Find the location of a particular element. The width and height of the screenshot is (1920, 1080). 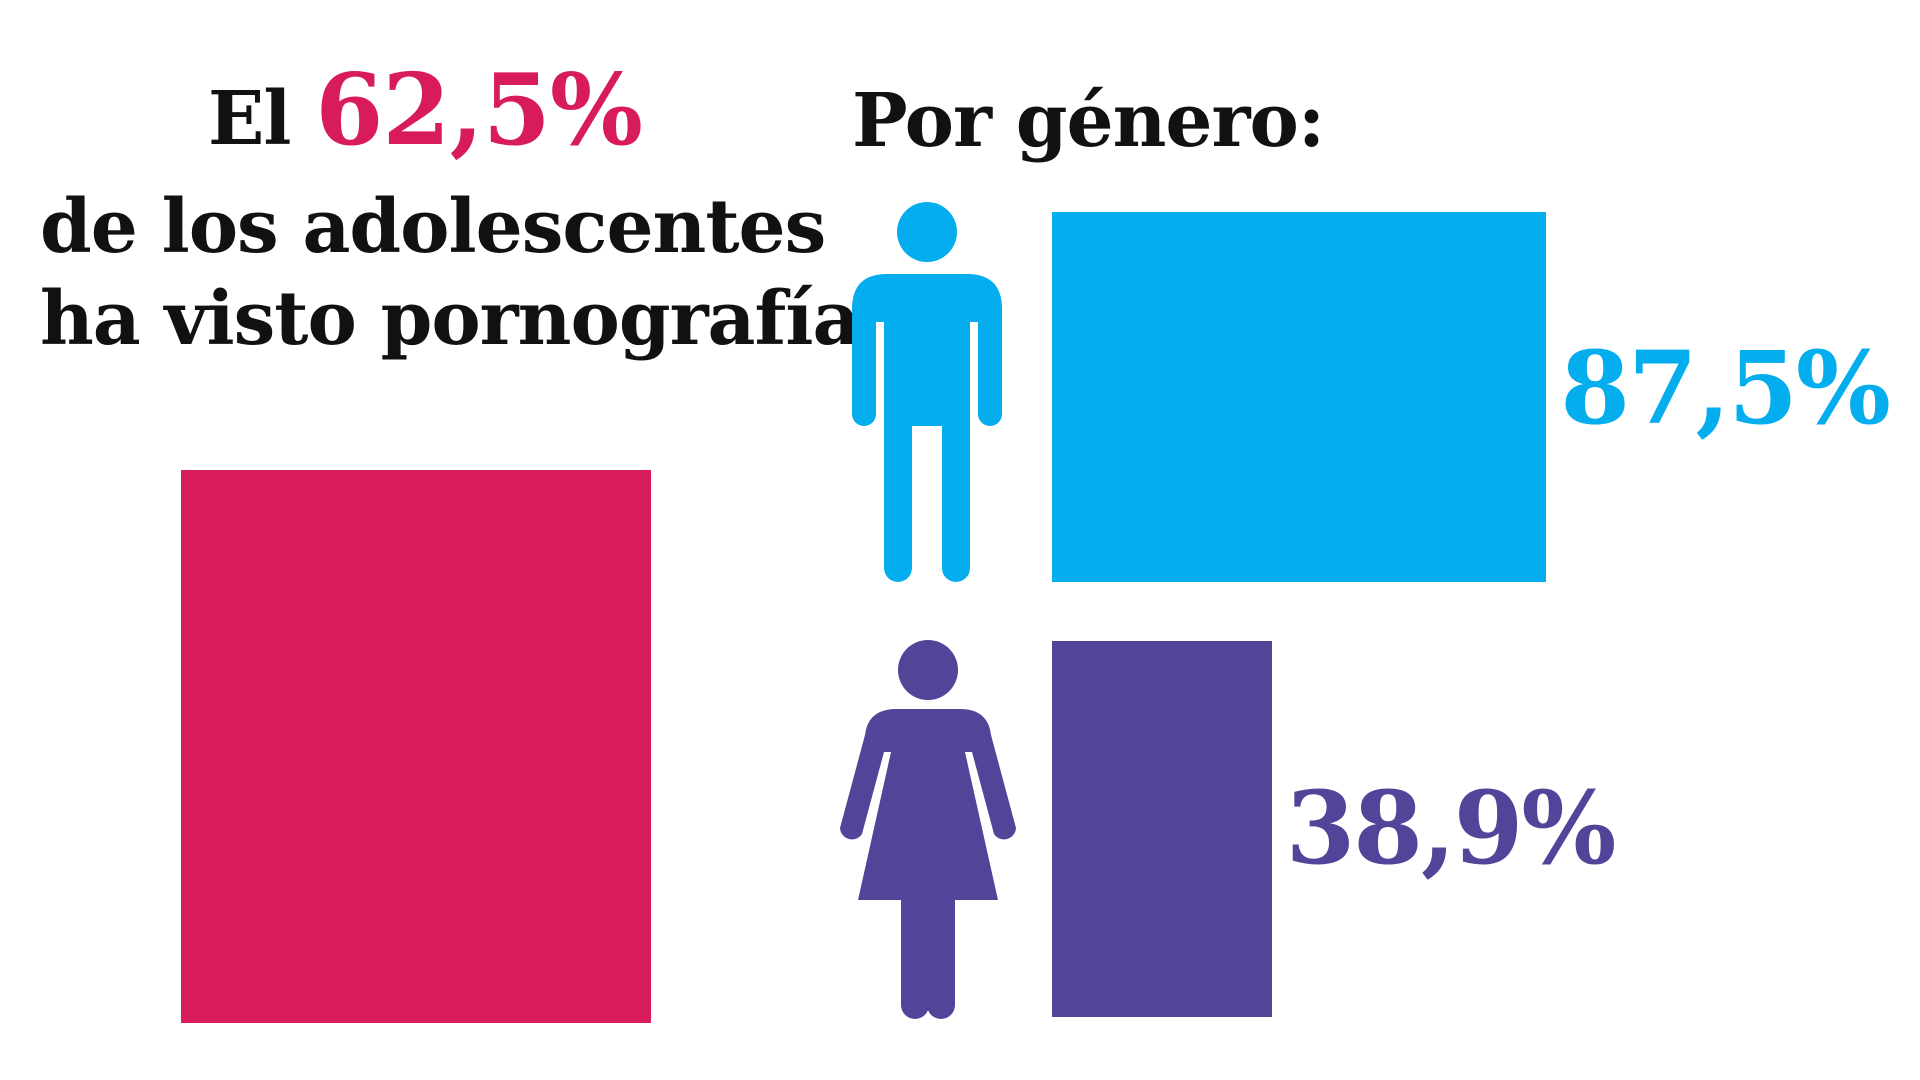

headline-prefix: El is located at coordinates (249, 119).